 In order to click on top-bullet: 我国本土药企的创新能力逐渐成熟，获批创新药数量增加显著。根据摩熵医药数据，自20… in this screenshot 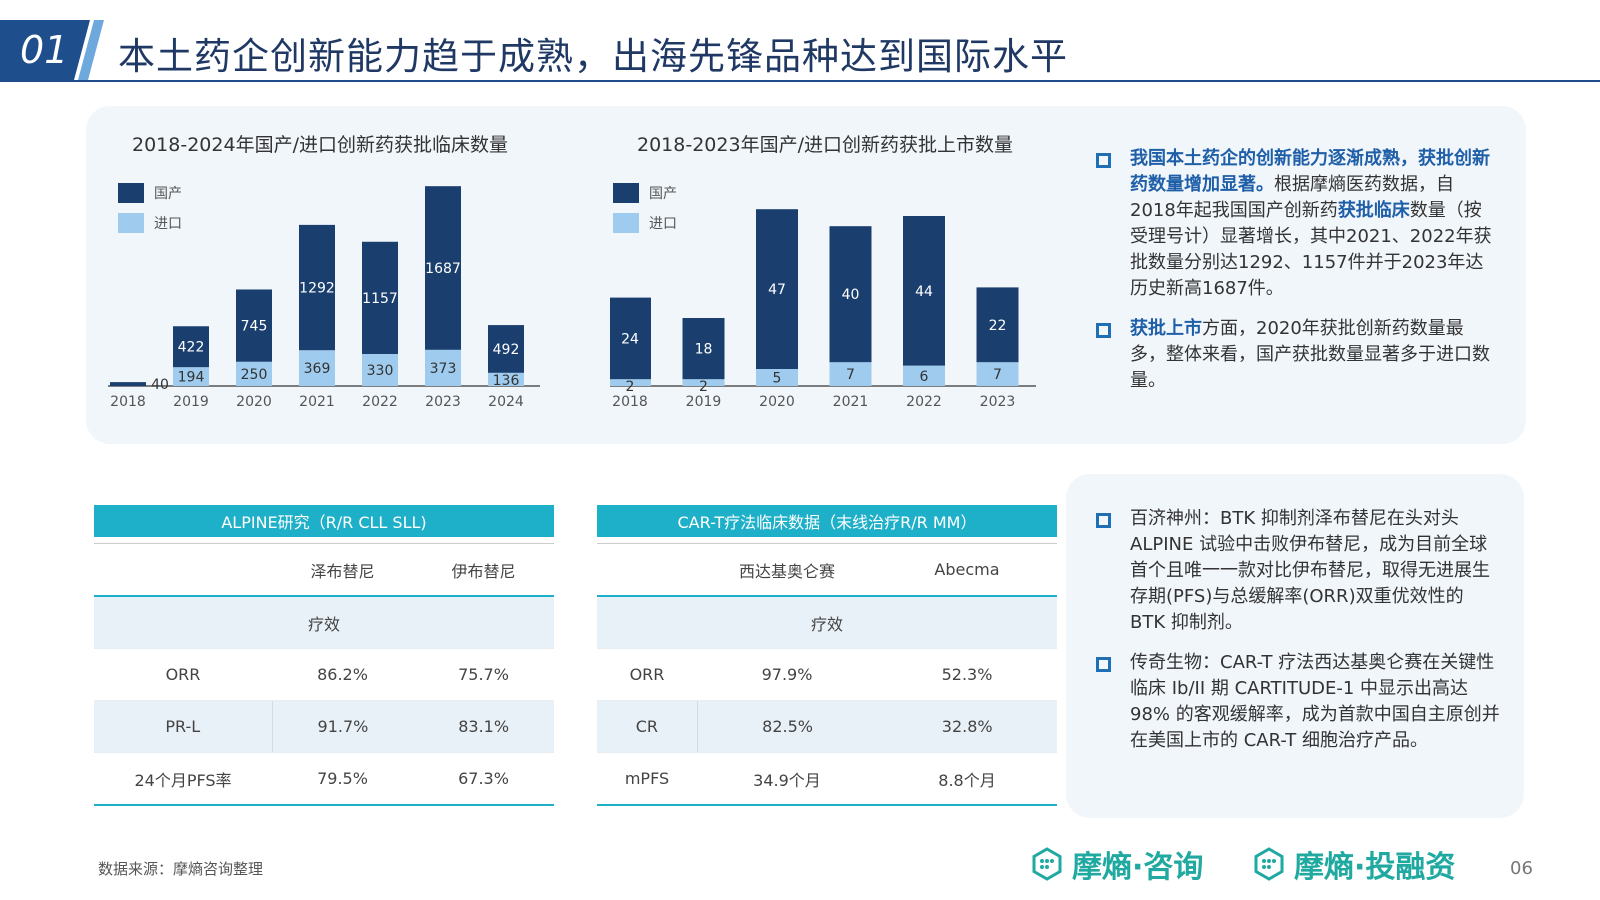, I will do `click(1292, 224)`.